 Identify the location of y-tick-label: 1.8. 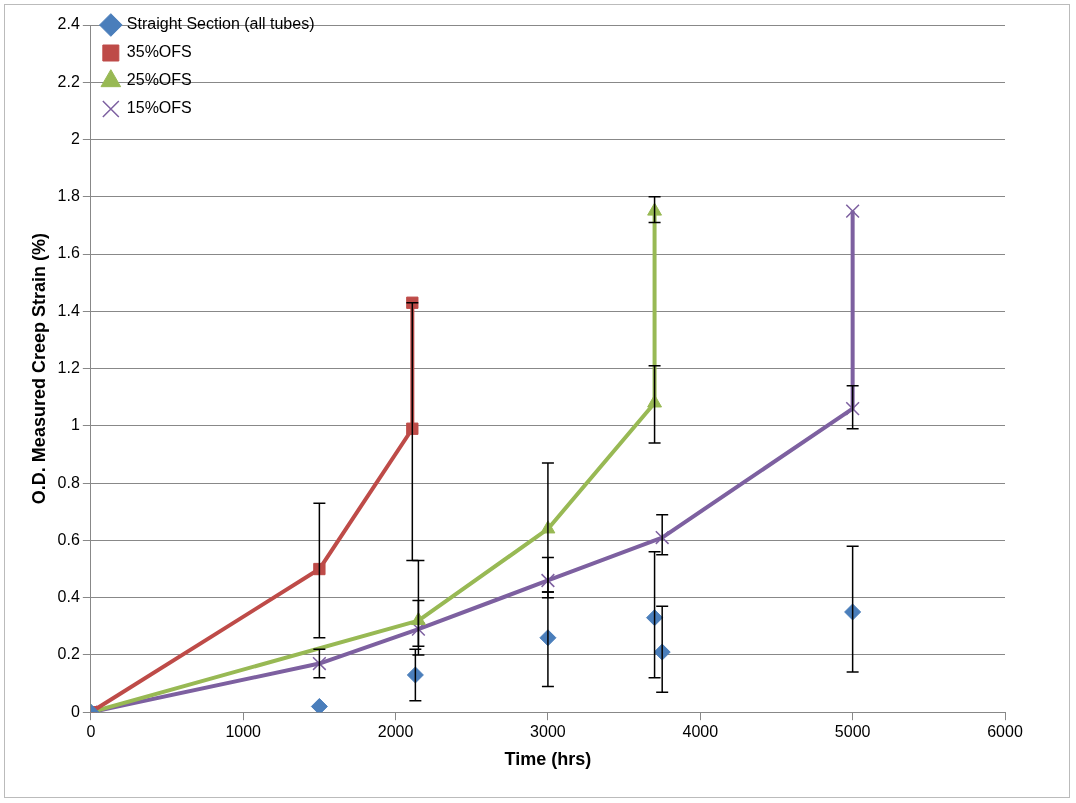
(68, 196).